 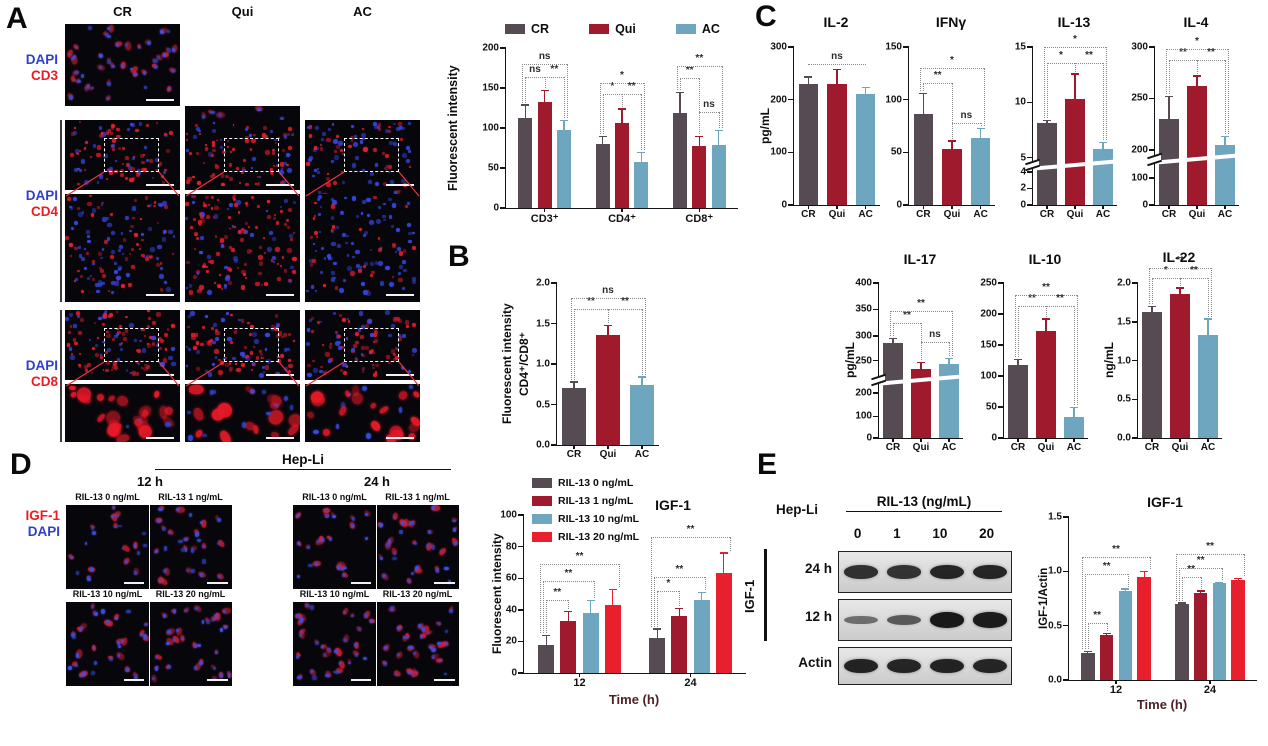 I want to click on micrograph-cd4-qui-overview, so click(x=242, y=155).